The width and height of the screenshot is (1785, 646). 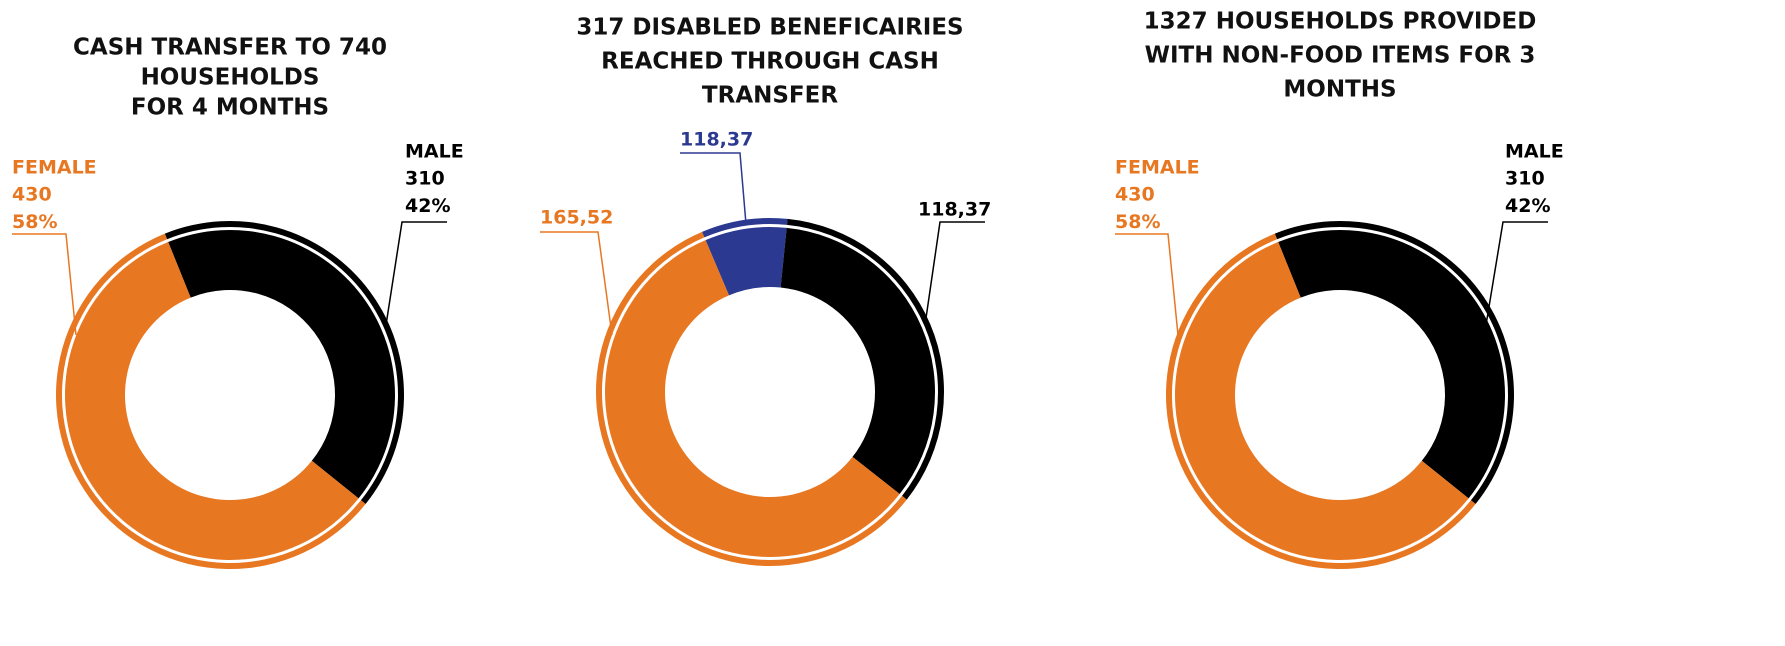 What do you see at coordinates (770, 96) in the screenshot?
I see `chart-title: TRANSFER` at bounding box center [770, 96].